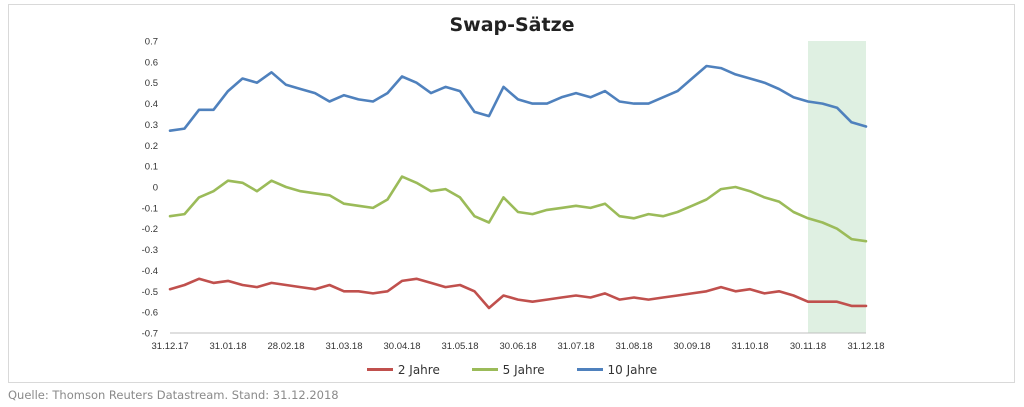 The image size is (1024, 407). Describe the element at coordinates (151, 62) in the screenshot. I see `y-tick-label: 0.6` at that location.